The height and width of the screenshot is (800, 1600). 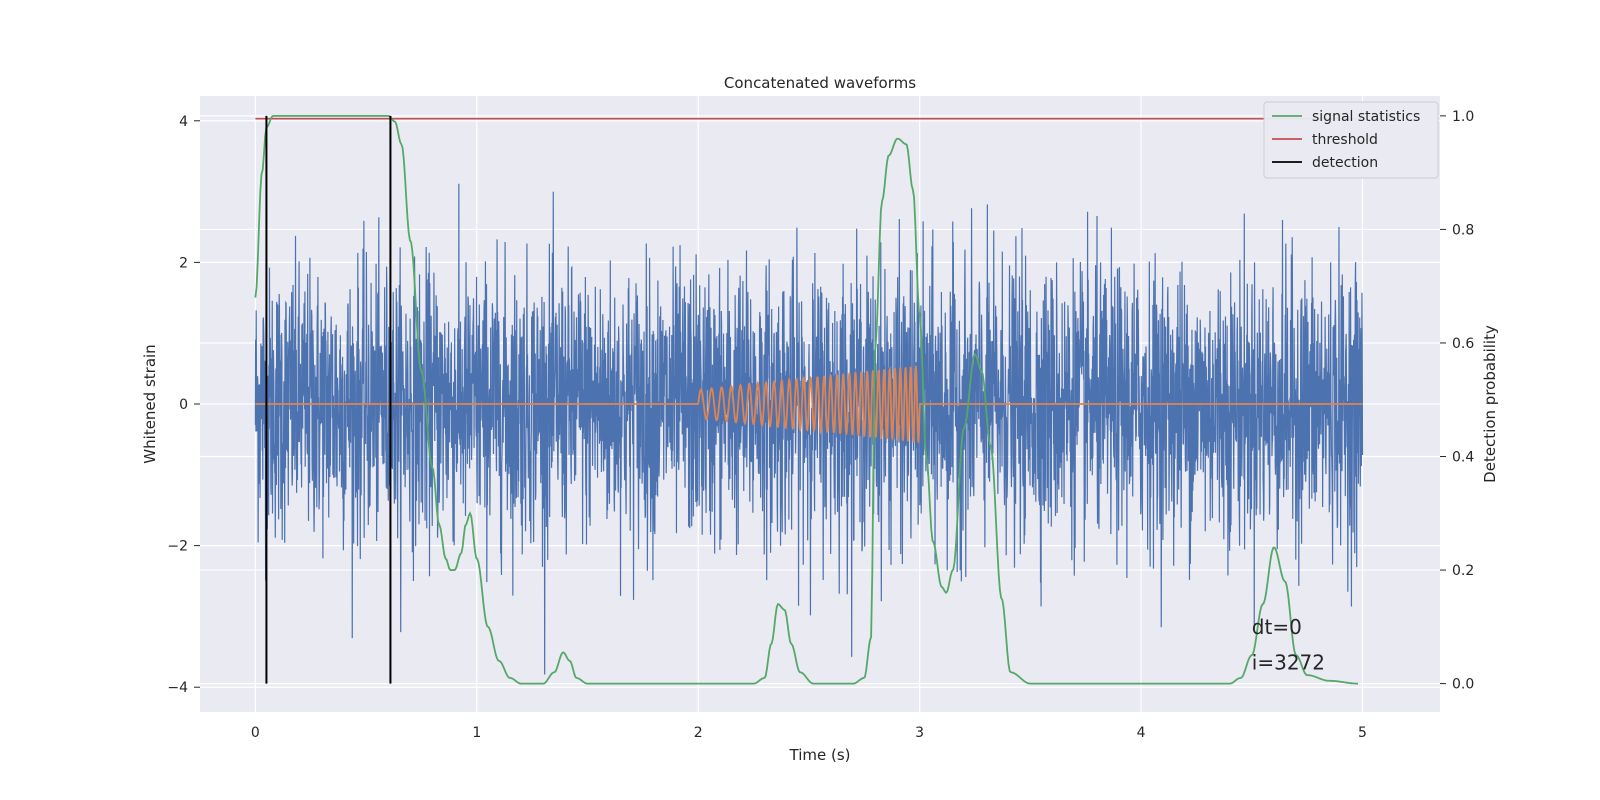 I want to click on y-tick-label-left: 4, so click(x=183, y=122).